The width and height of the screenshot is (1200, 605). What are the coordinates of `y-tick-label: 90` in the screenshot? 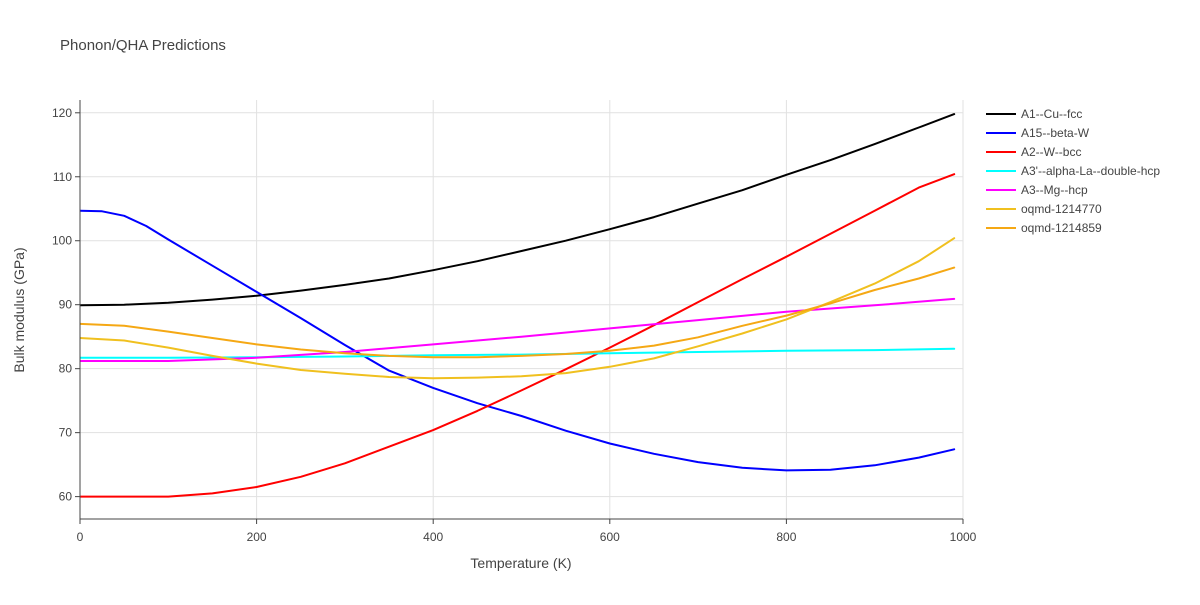 It's located at (66, 305).